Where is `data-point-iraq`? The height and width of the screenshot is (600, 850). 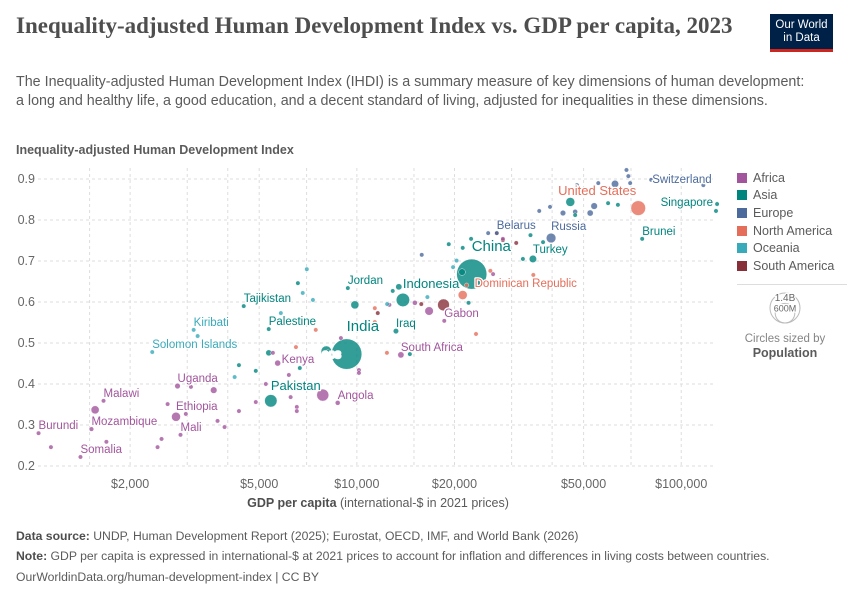
data-point-iraq is located at coordinates (396, 331).